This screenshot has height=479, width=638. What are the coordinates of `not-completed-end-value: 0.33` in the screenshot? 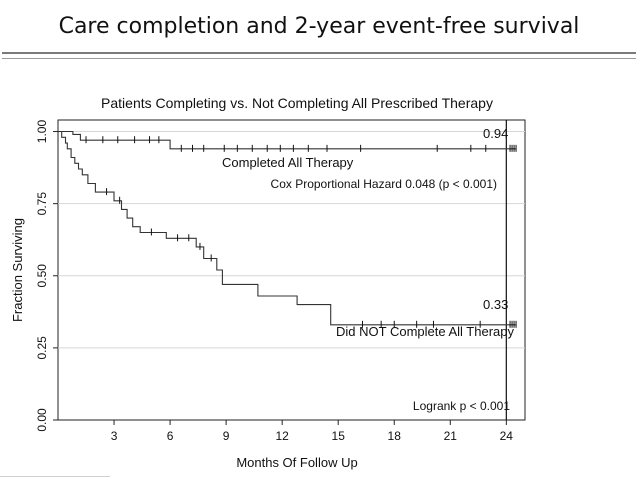 It's located at (495, 304).